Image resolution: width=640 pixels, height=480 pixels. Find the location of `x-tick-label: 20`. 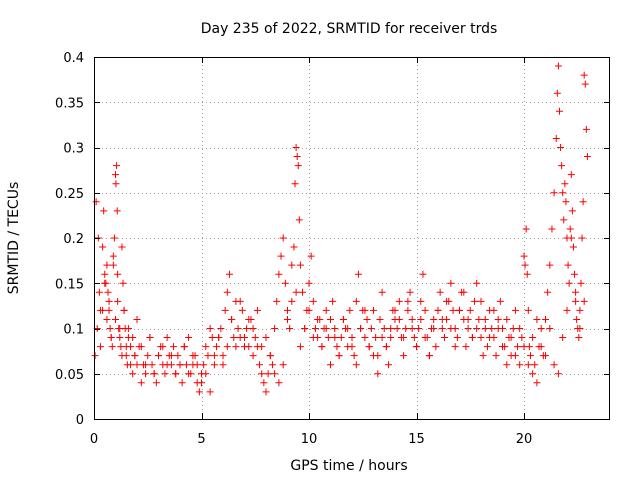

x-tick-label: 20 is located at coordinates (524, 439).